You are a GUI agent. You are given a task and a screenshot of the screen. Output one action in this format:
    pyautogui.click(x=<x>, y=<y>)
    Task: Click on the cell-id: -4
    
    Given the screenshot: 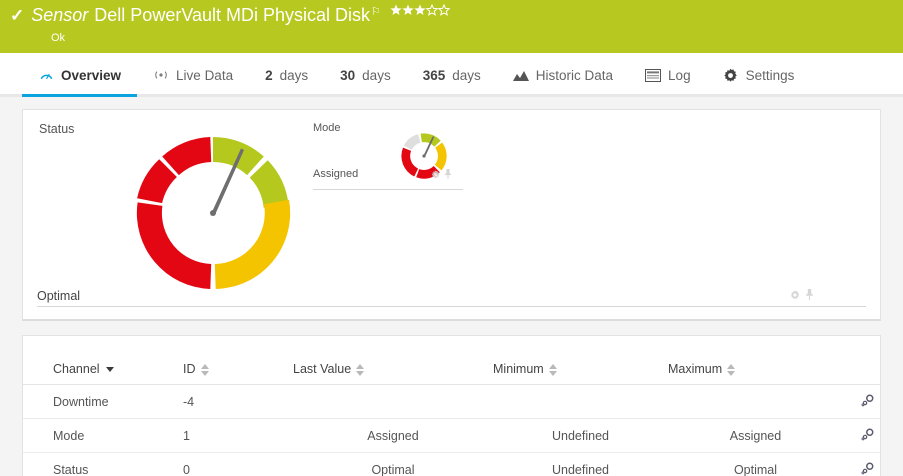 What is the action you would take?
    pyautogui.click(x=238, y=401)
    